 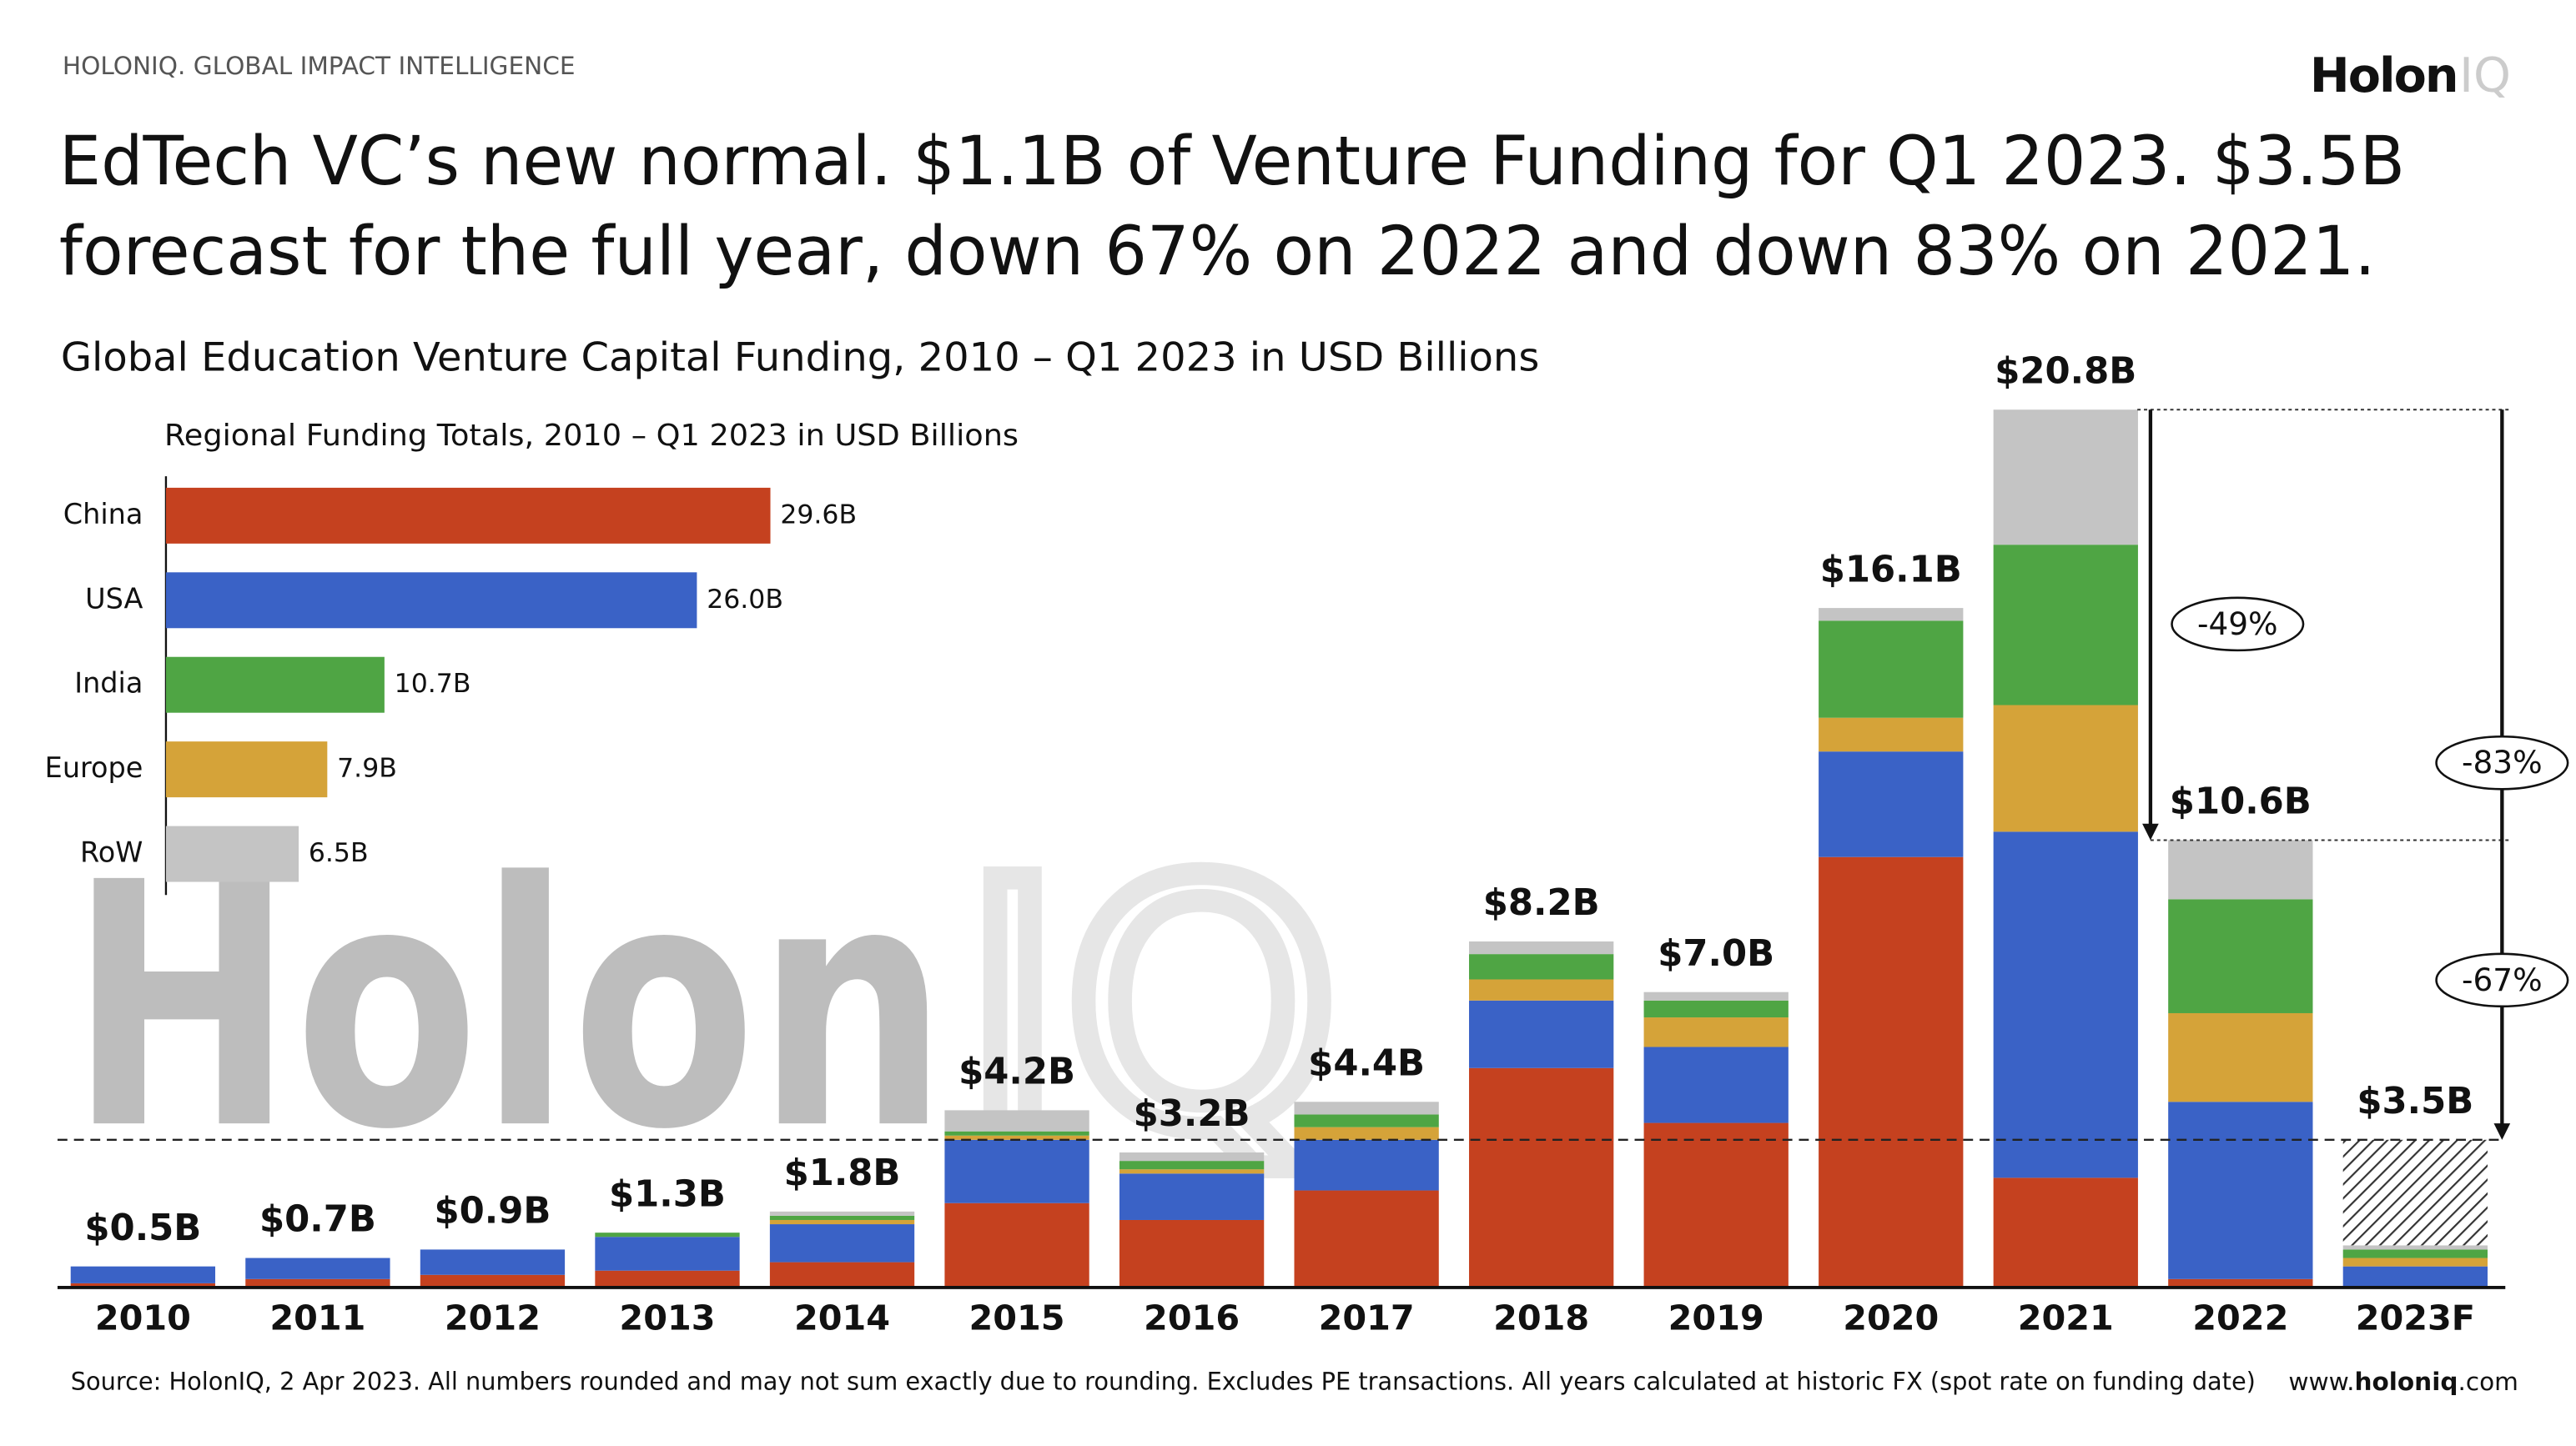 What do you see at coordinates (319, 66) in the screenshot?
I see `brand: HOLONIQ. GLOBAL IMPACT INTELLIGENCE` at bounding box center [319, 66].